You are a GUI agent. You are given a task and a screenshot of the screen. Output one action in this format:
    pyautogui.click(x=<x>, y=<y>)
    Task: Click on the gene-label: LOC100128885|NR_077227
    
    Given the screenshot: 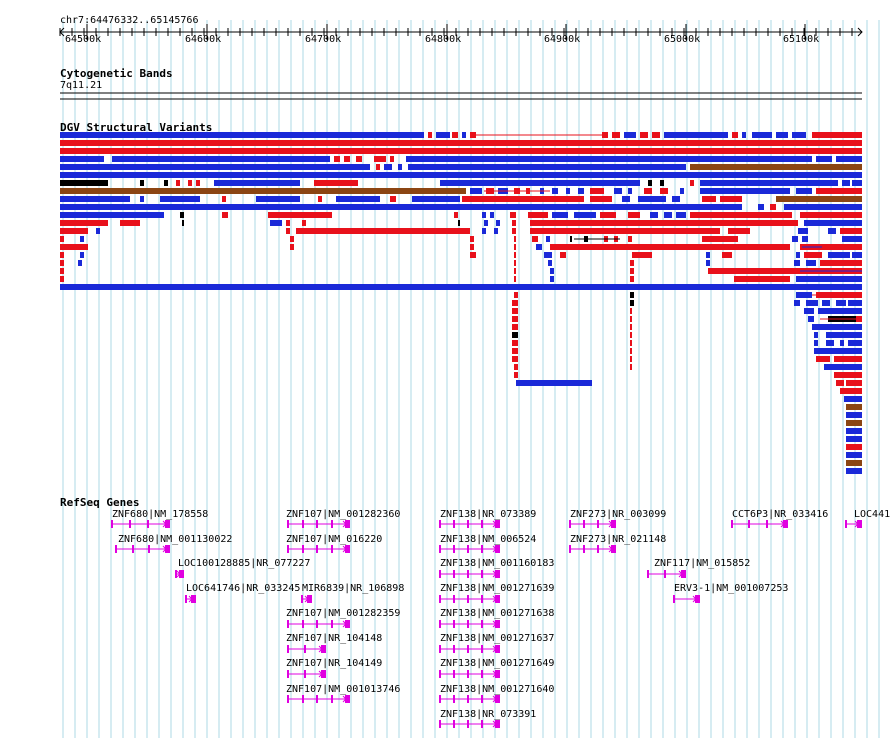 What is the action you would take?
    pyautogui.click(x=244, y=563)
    